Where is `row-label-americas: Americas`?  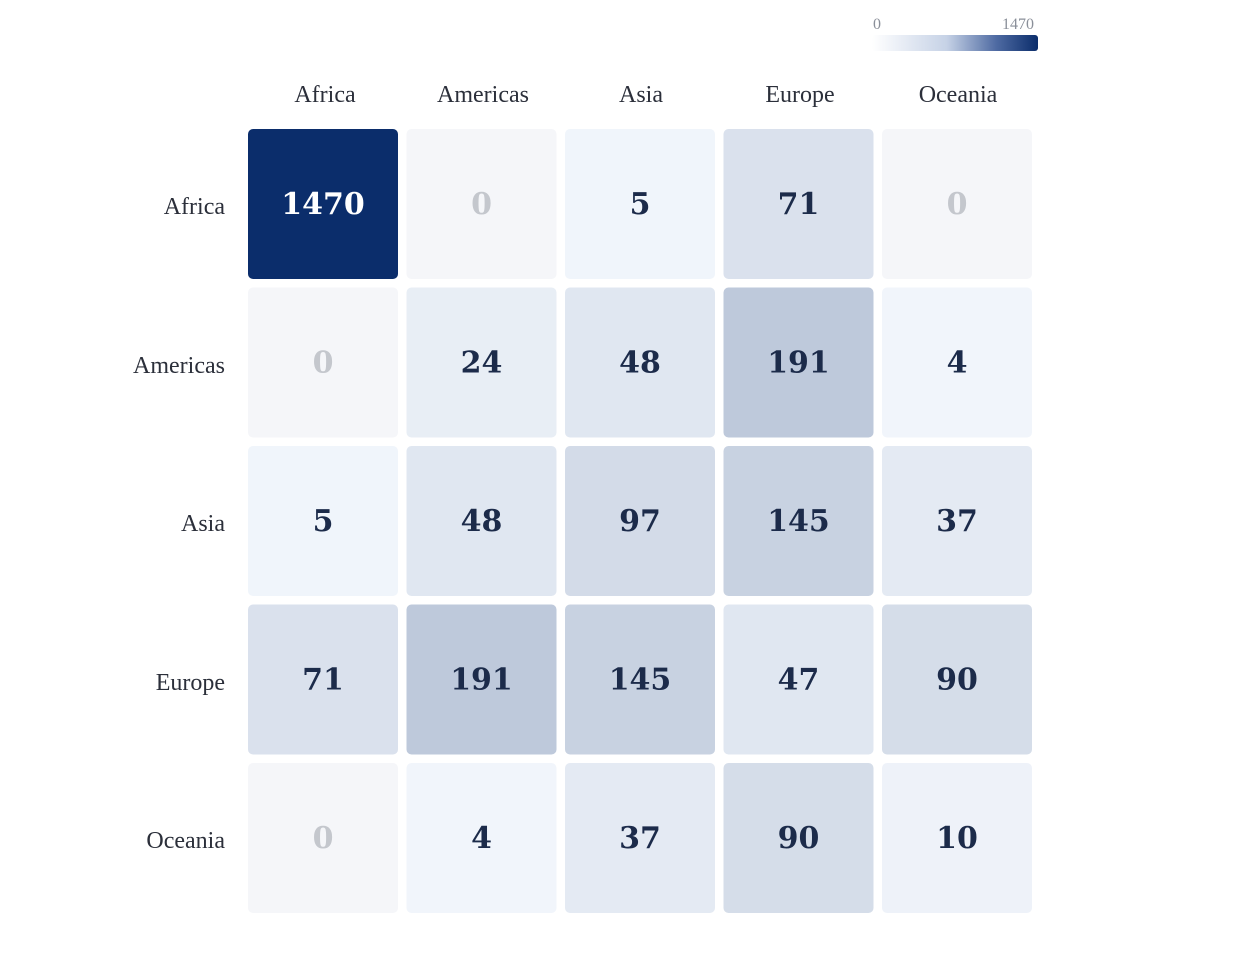 row-label-americas: Americas is located at coordinates (179, 366).